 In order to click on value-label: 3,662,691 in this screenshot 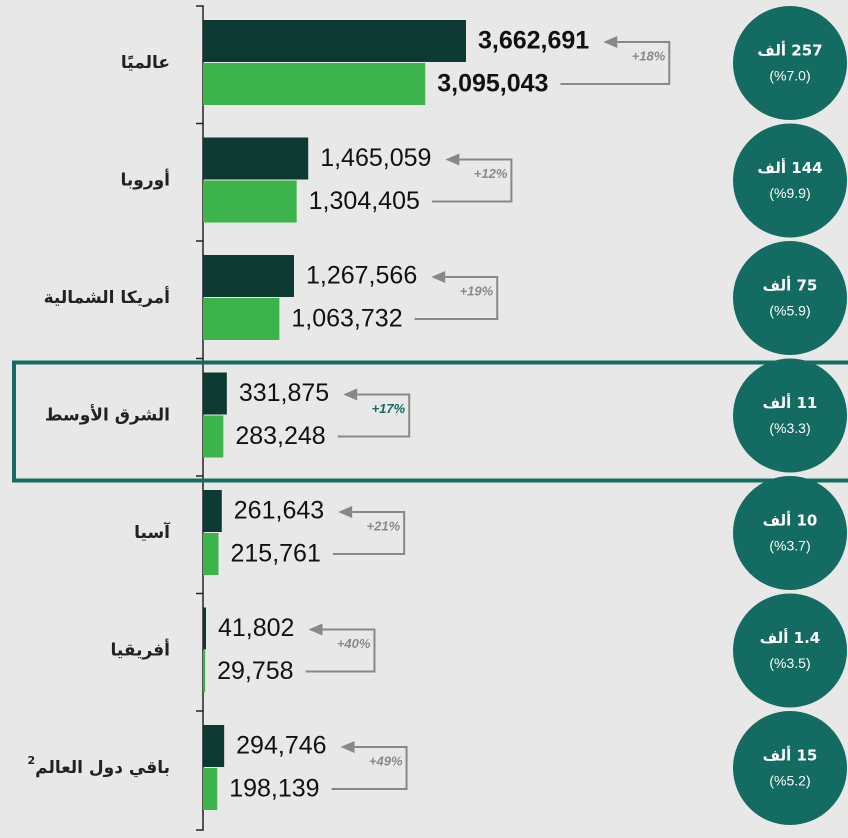, I will do `click(533, 41)`.